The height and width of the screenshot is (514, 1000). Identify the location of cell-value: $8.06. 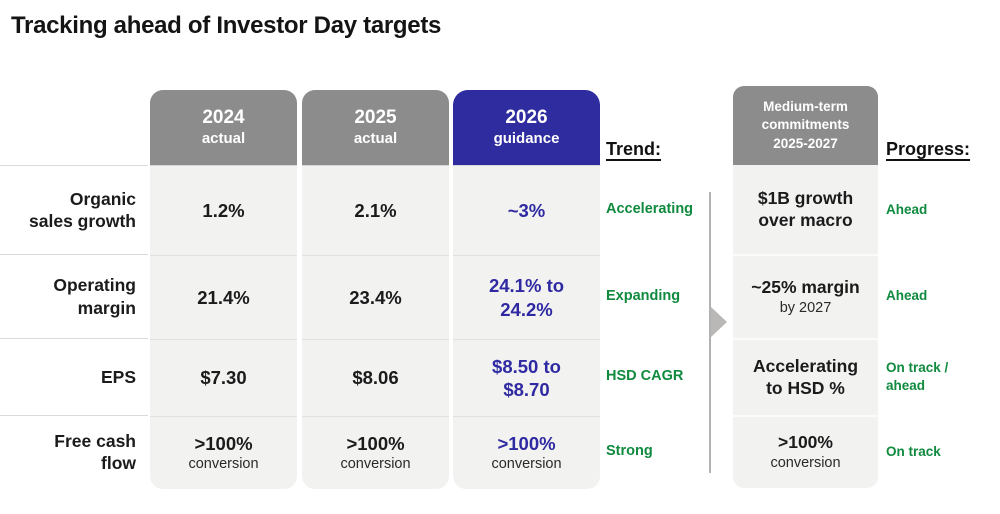
(375, 378).